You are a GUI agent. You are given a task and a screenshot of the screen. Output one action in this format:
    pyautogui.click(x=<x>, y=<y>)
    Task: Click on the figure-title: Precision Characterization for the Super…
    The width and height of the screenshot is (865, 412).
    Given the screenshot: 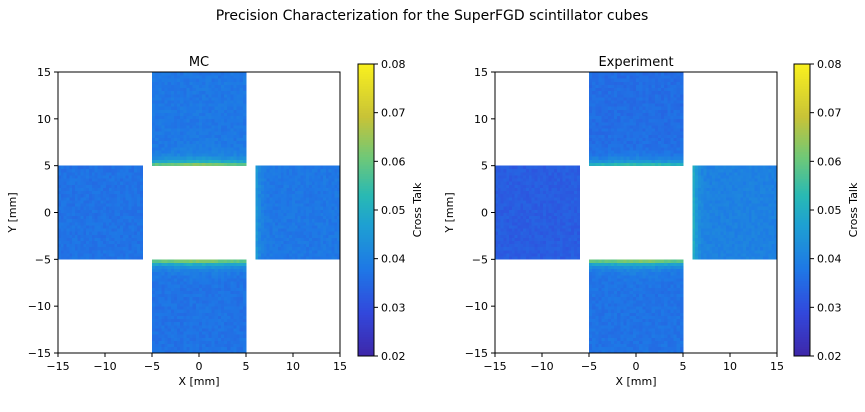 What is the action you would take?
    pyautogui.click(x=432, y=16)
    